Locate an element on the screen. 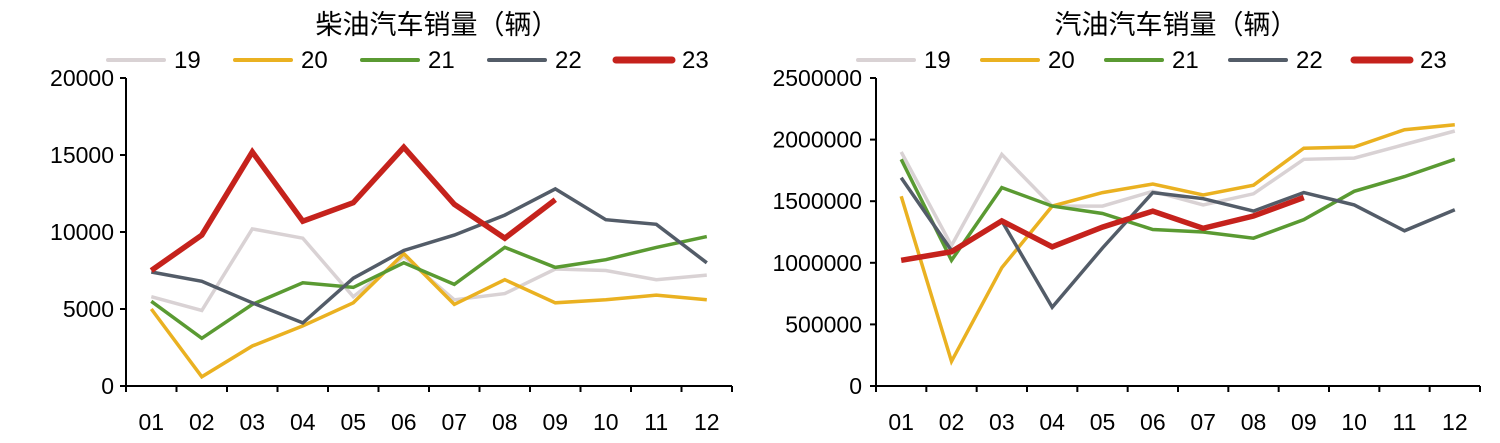  y-tick-label: 2000000 is located at coordinates (817, 140).